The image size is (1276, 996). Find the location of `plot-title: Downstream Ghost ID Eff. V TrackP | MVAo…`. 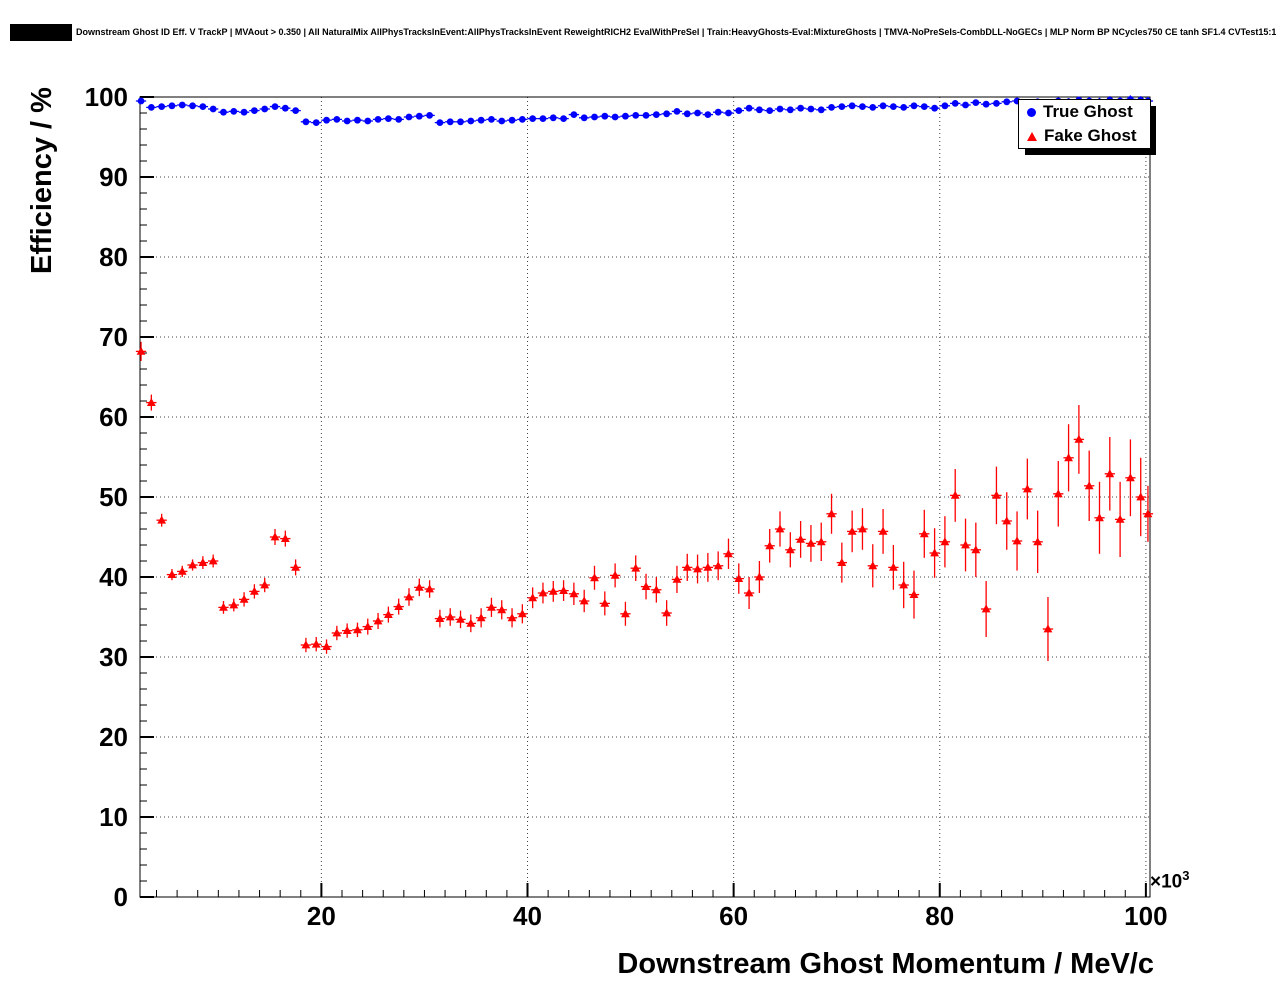

plot-title: Downstream Ghost ID Eff. V TrackP | MVAo… is located at coordinates (676, 32).